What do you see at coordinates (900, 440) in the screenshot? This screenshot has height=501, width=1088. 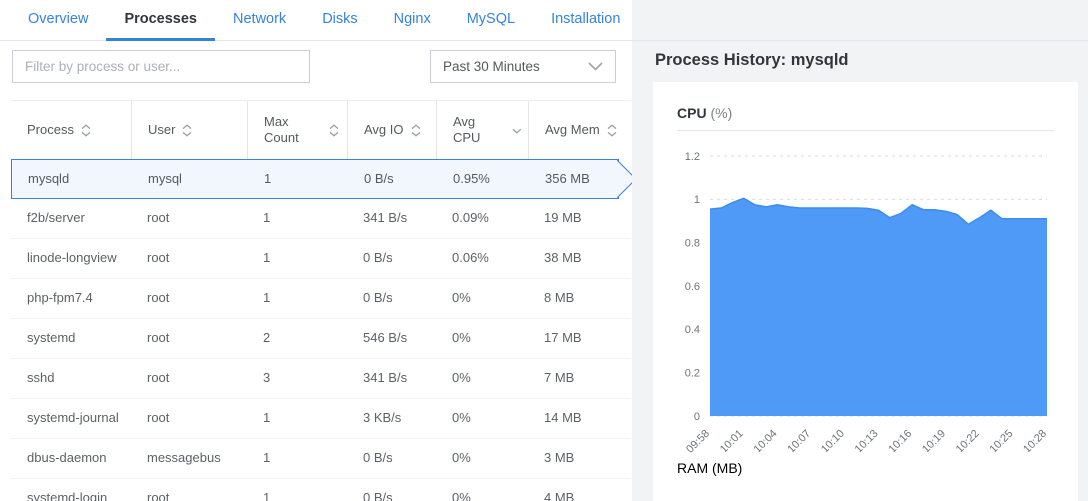 I see `x-tick-label: 10:16` at bounding box center [900, 440].